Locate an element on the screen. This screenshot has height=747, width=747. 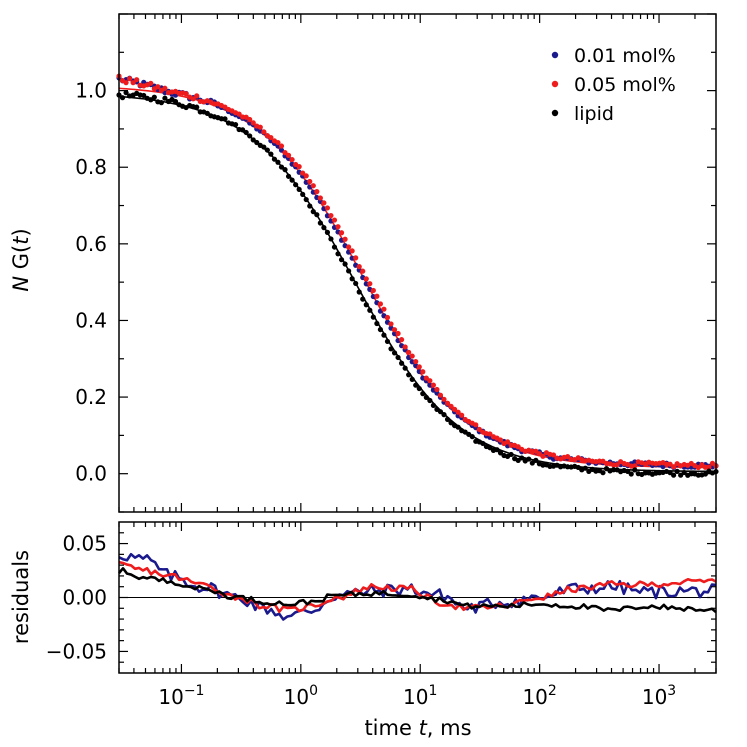
x-label-part-t: t is located at coordinates (423, 728).